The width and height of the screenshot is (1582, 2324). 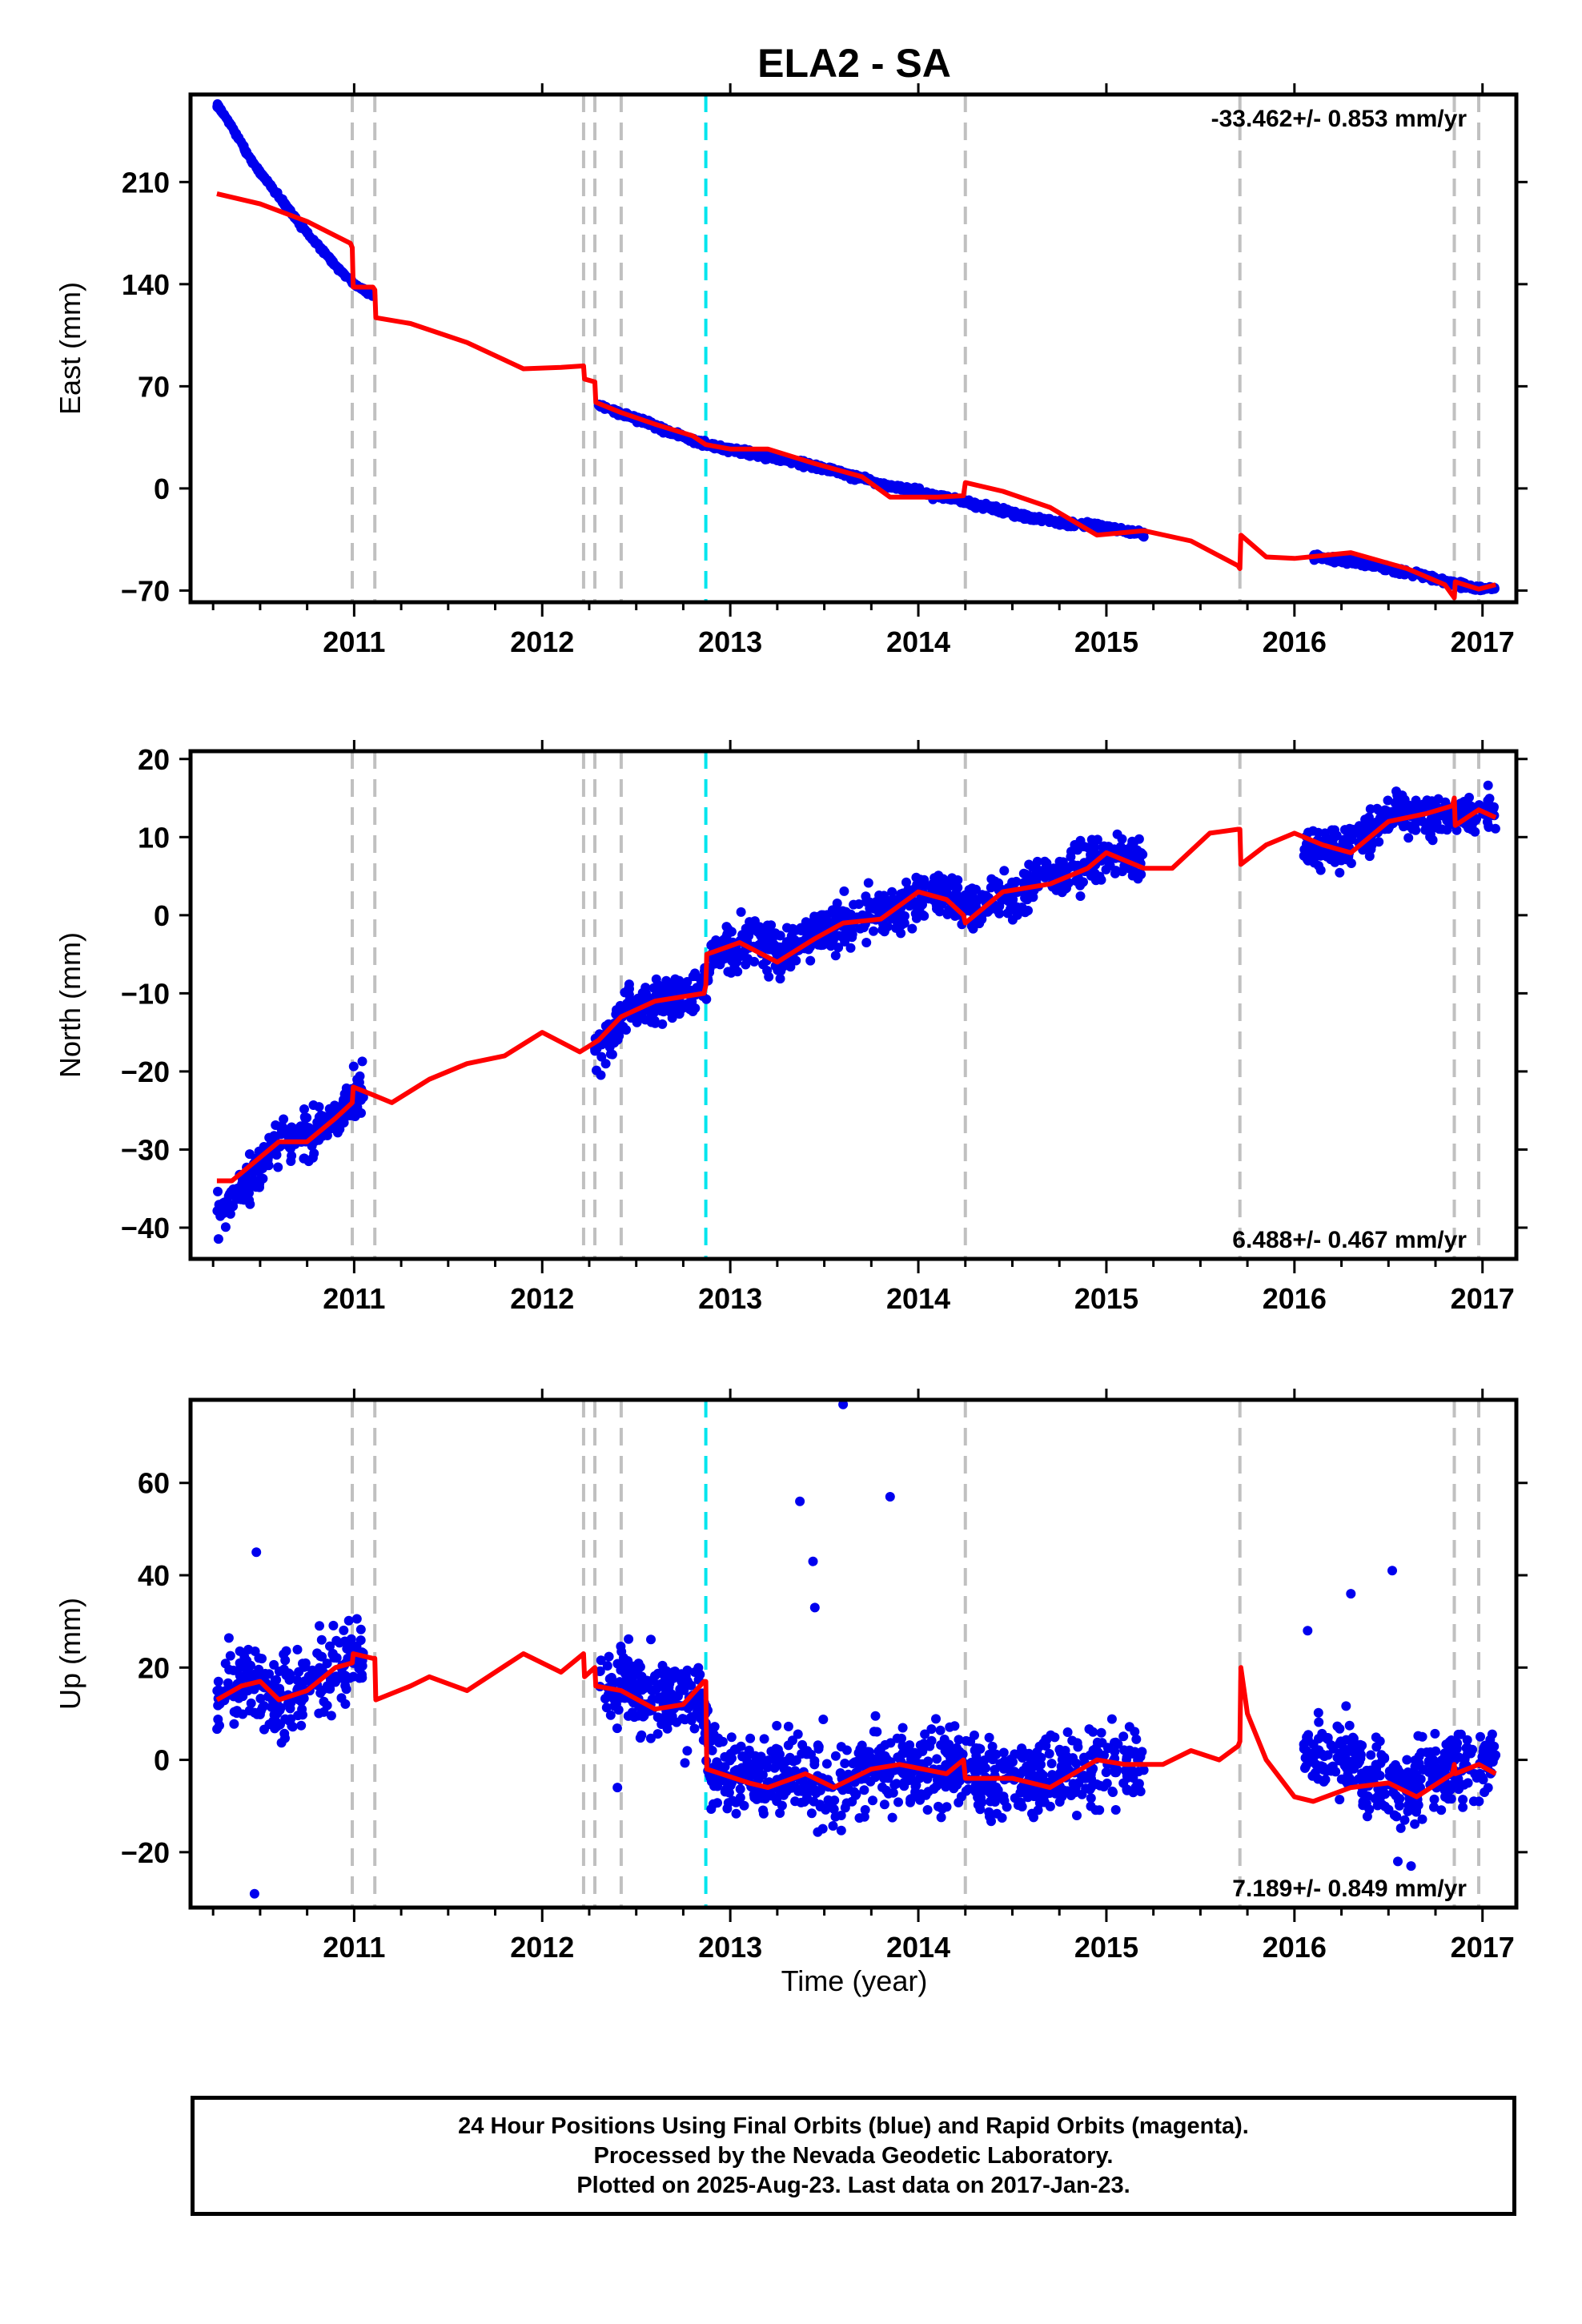 What do you see at coordinates (162, 1761) in the screenshot?
I see `y-tick-label: 0` at bounding box center [162, 1761].